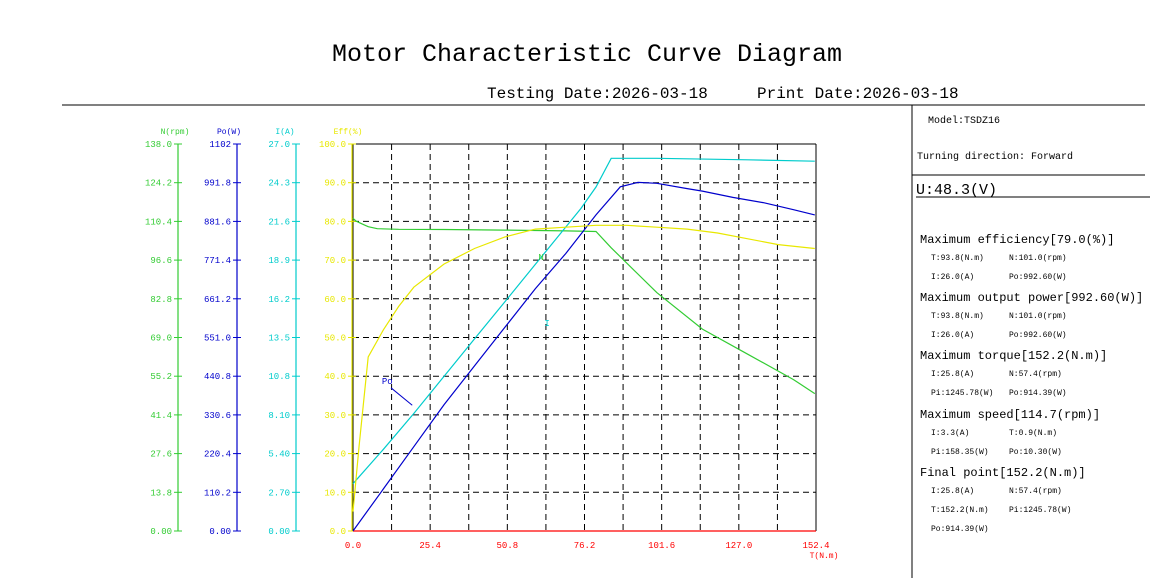 The image size is (1170, 583). What do you see at coordinates (348, 132) in the screenshot?
I see `y-axis-label-eff: Eff(%)` at bounding box center [348, 132].